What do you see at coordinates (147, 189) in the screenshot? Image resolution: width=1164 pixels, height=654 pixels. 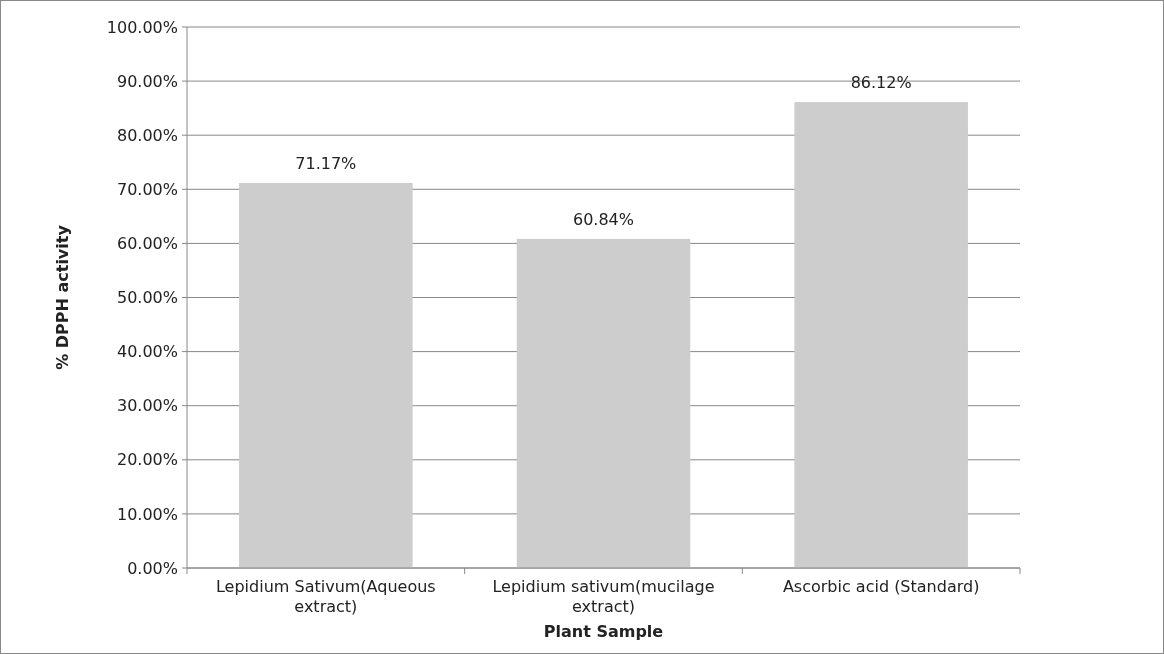 I see `y-tick-label: 70.00%` at bounding box center [147, 189].